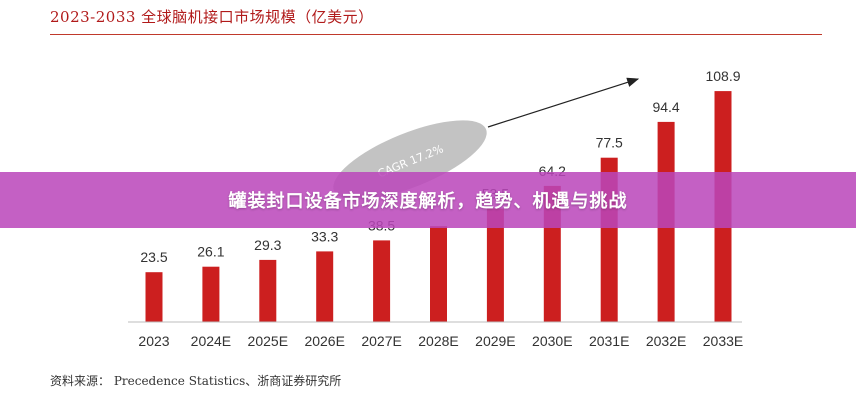 This screenshot has width=856, height=400. I want to click on x-tick-2031e: 2031E, so click(609, 341).